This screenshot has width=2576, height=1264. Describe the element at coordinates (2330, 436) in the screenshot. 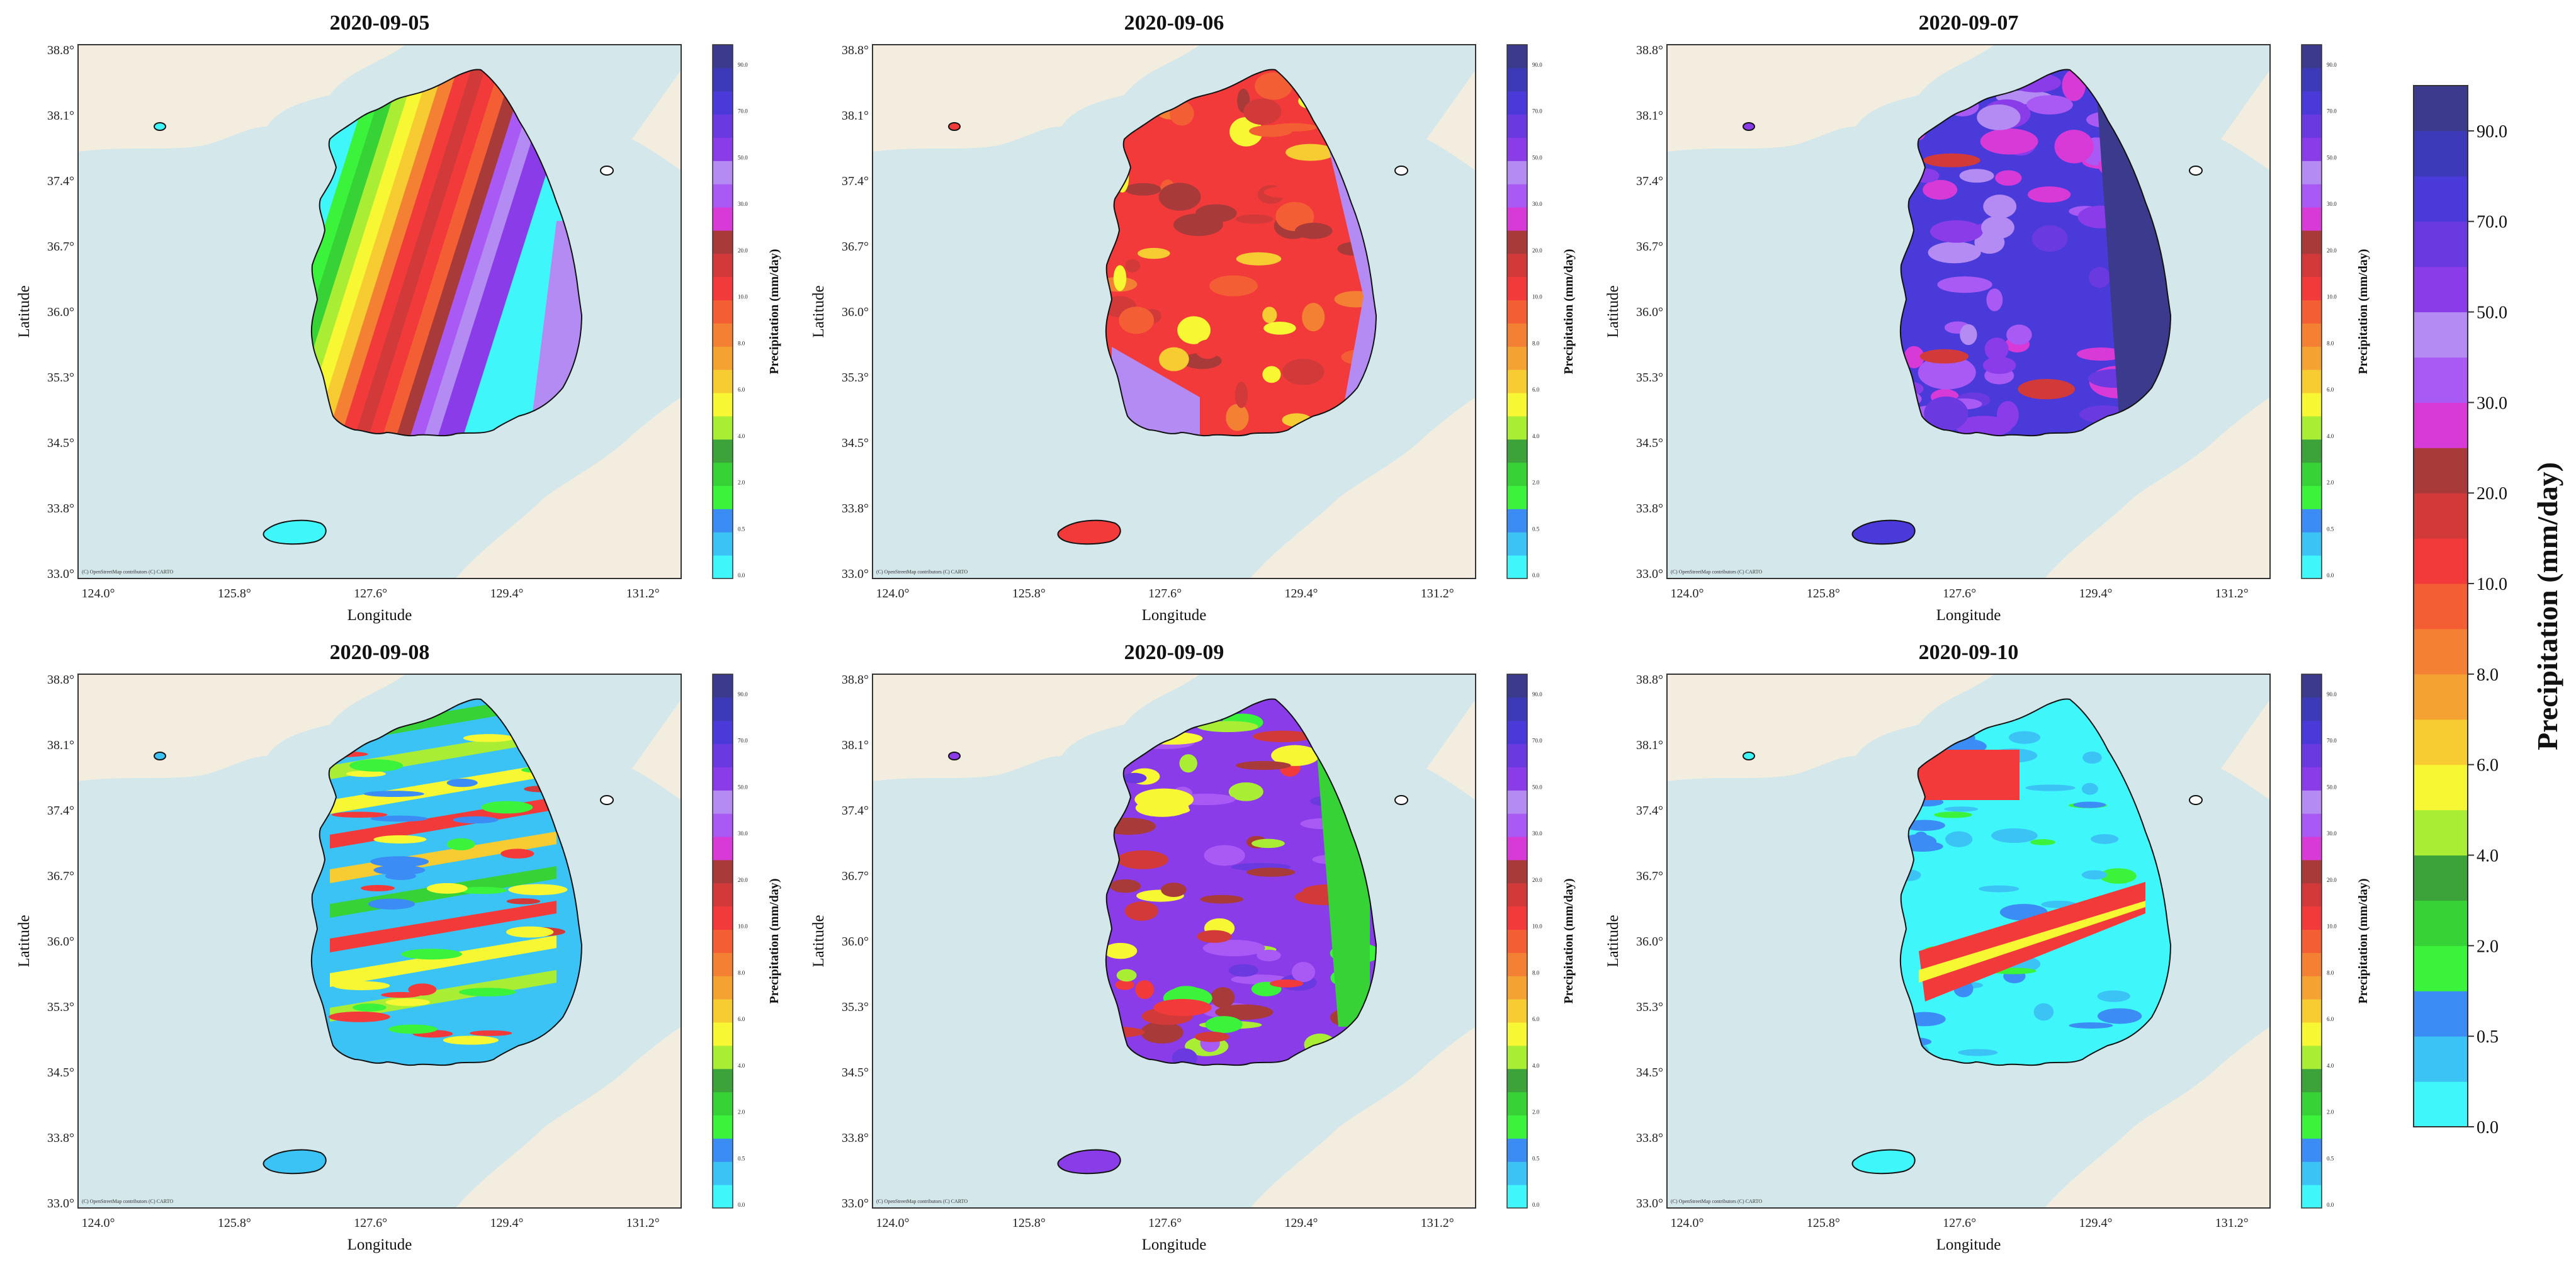

I see `colorbar-tick-label: 4.0` at that location.